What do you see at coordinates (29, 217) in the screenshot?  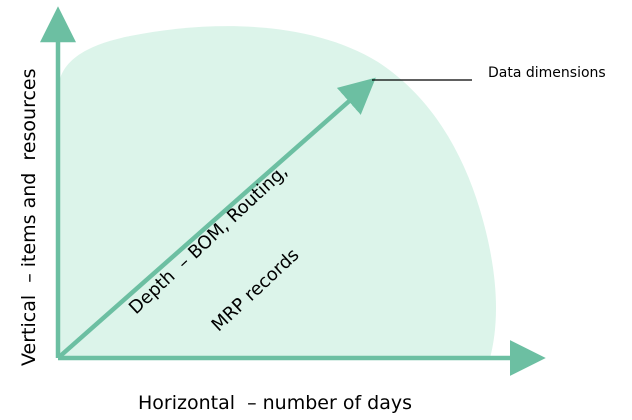 I see `vertical-axis-label: Vertical – items and resources` at bounding box center [29, 217].